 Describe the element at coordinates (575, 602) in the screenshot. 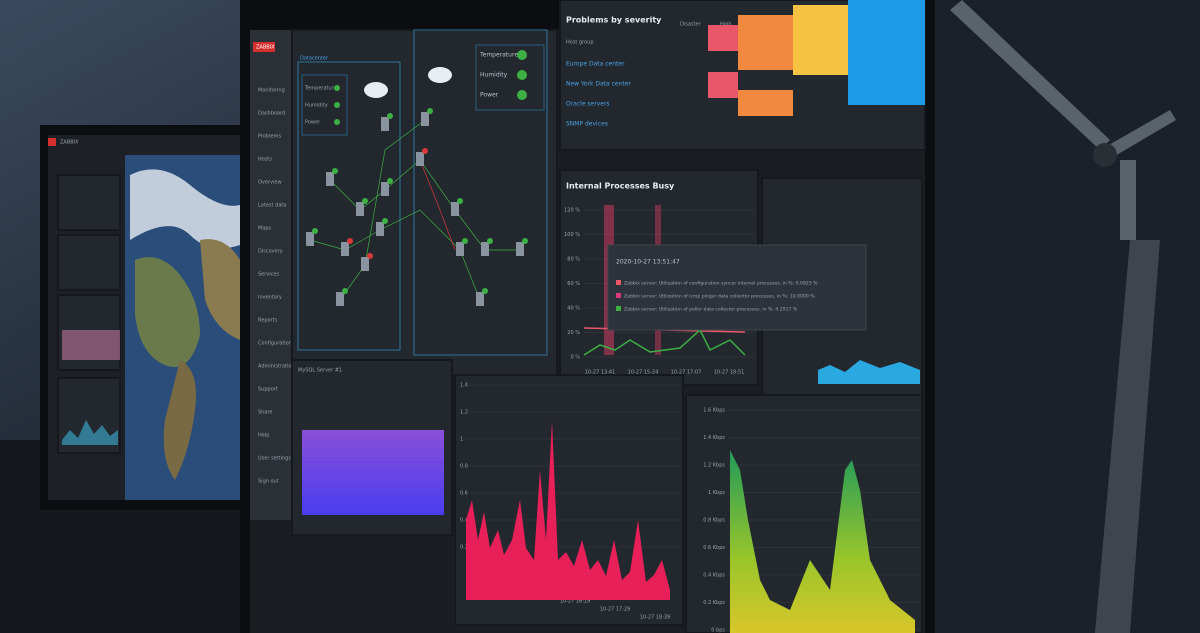

I see `x-tick-label: 10-27 16:19` at that location.